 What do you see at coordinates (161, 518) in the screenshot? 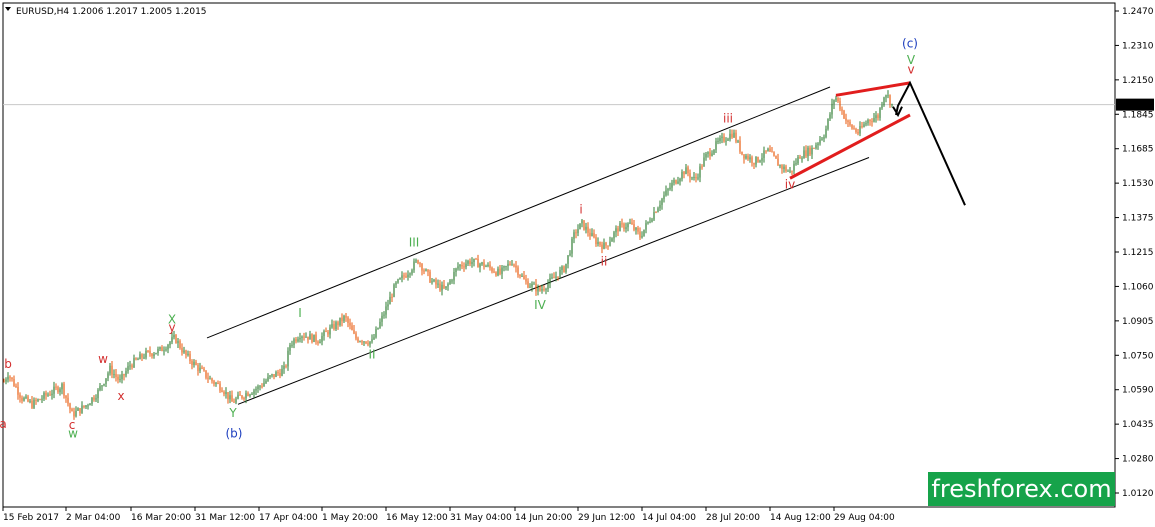
I see `x-tick-label: 16 Mar 20:00` at bounding box center [161, 518].